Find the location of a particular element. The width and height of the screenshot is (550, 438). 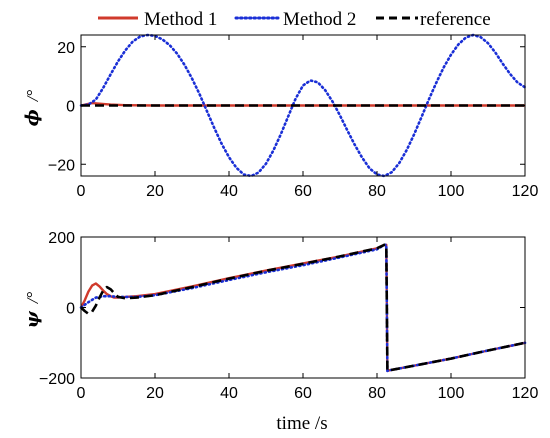

svg-text: ϕ /° is located at coordinates (32, 108).